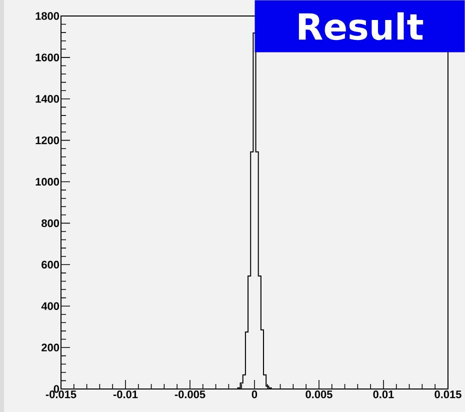 The width and height of the screenshot is (465, 412). What do you see at coordinates (48, 99) in the screenshot?
I see `y-tick-label: 1400` at bounding box center [48, 99].